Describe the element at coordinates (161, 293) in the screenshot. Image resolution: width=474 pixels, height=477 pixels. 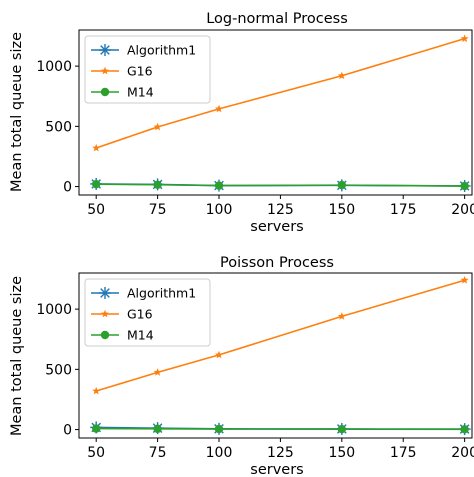
I see `legend-label-2-1: Algorithm1` at that location.